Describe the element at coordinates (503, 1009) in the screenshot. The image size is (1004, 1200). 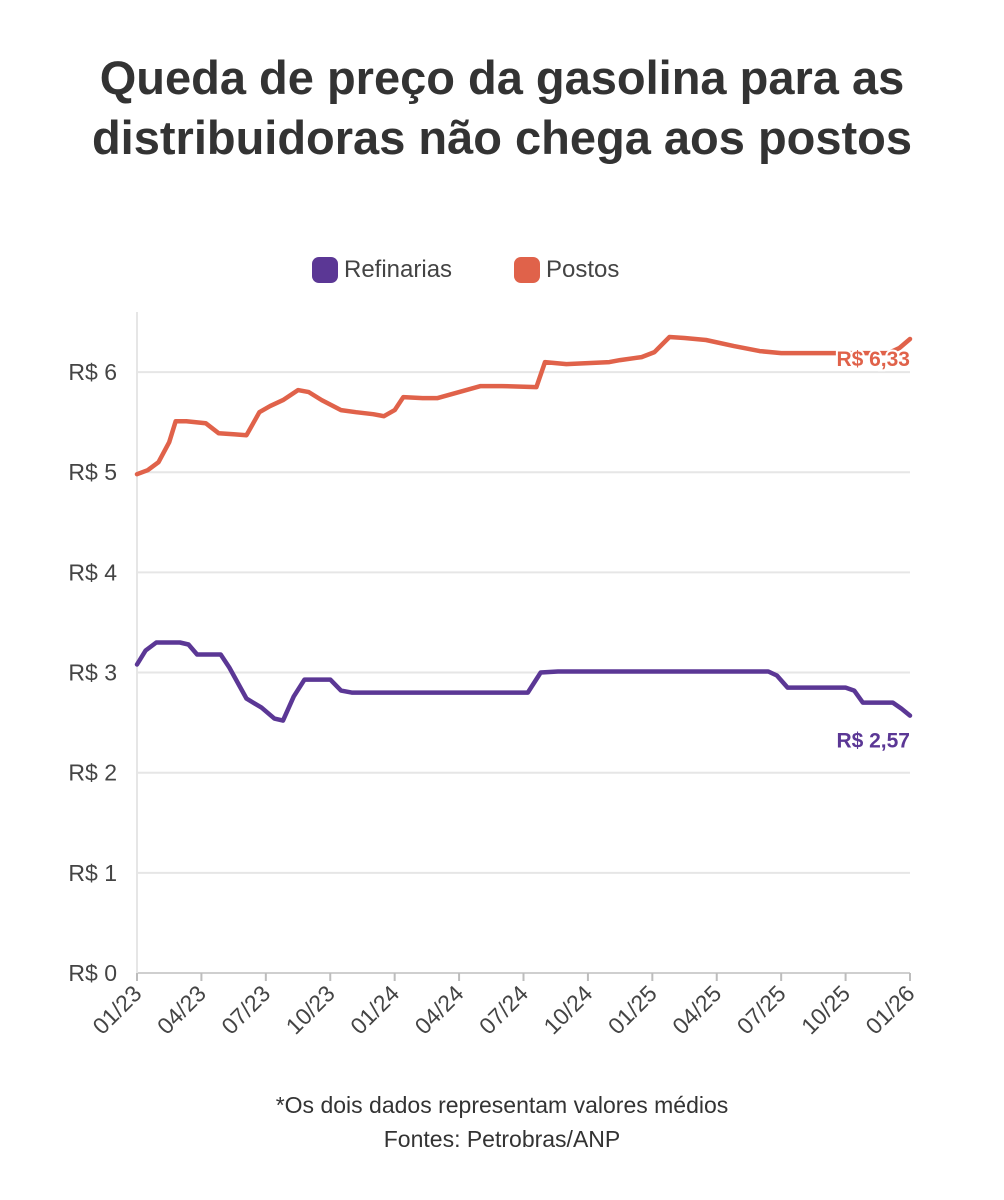
I see `x-tick-label: 07/24` at that location.